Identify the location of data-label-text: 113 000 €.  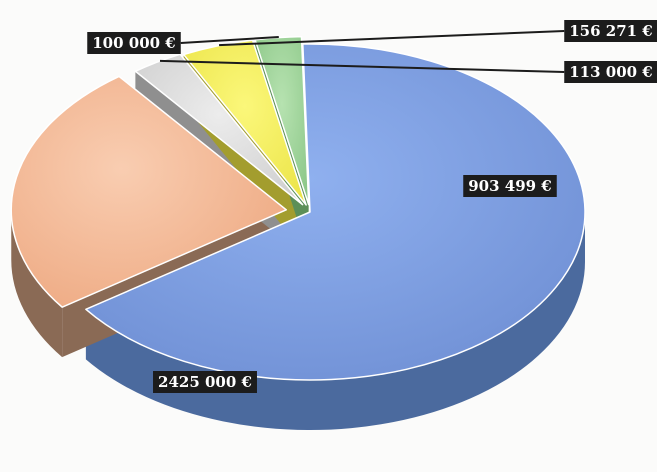
(611, 72).